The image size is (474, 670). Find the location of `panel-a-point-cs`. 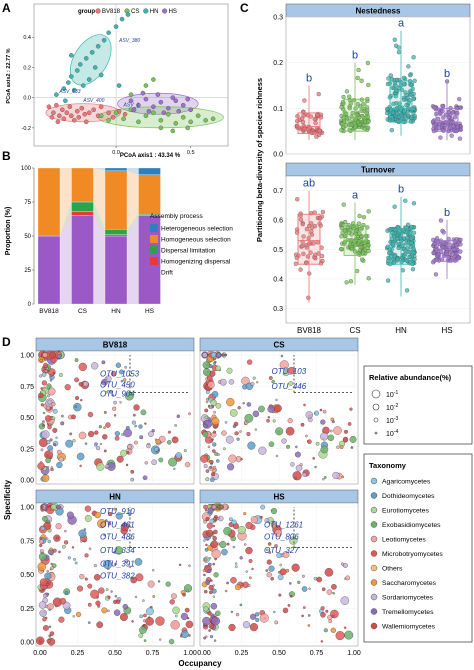

panel-a-point-cs is located at coordinates (187, 128).